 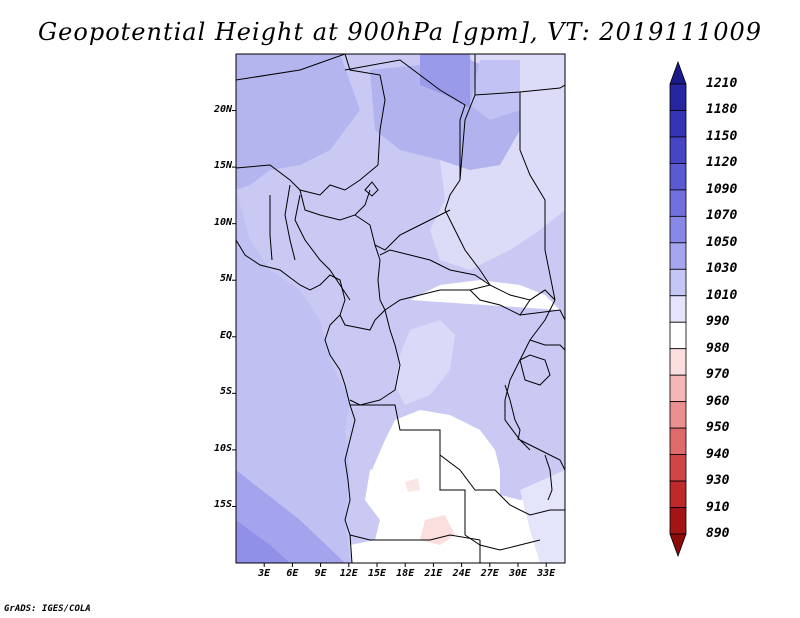 I want to click on border-ghana, so click(x=271, y=228).